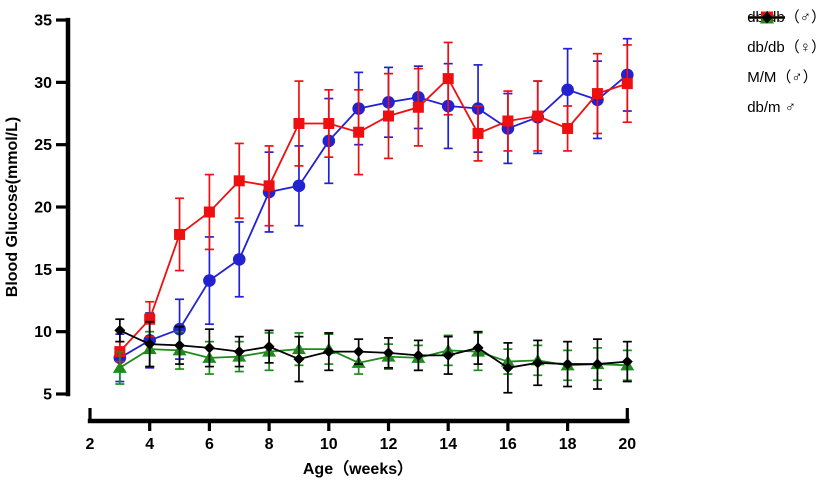 This screenshot has height=490, width=832. Describe the element at coordinates (782, 77) in the screenshot. I see `legend-label: M/M（♂）` at that location.